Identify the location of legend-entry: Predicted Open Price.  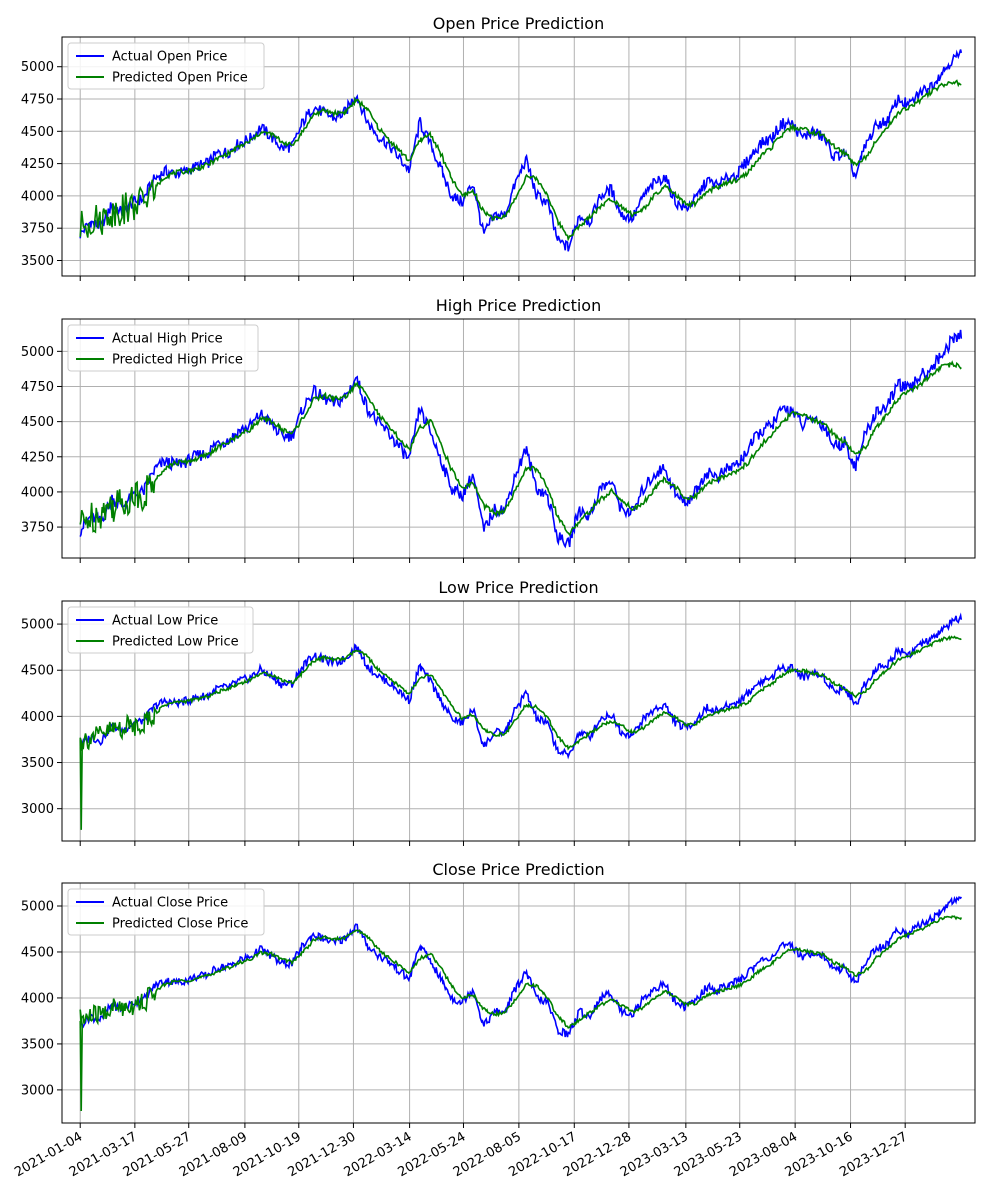
(180, 78).